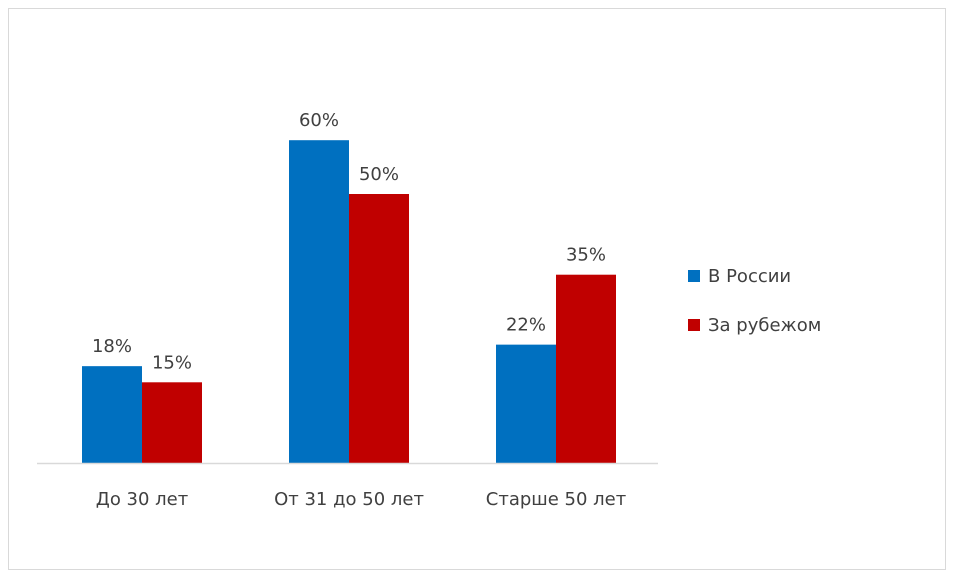 The height and width of the screenshot is (580, 956). Describe the element at coordinates (172, 362) in the screenshot. I see `data-label-2-1: 15%` at that location.